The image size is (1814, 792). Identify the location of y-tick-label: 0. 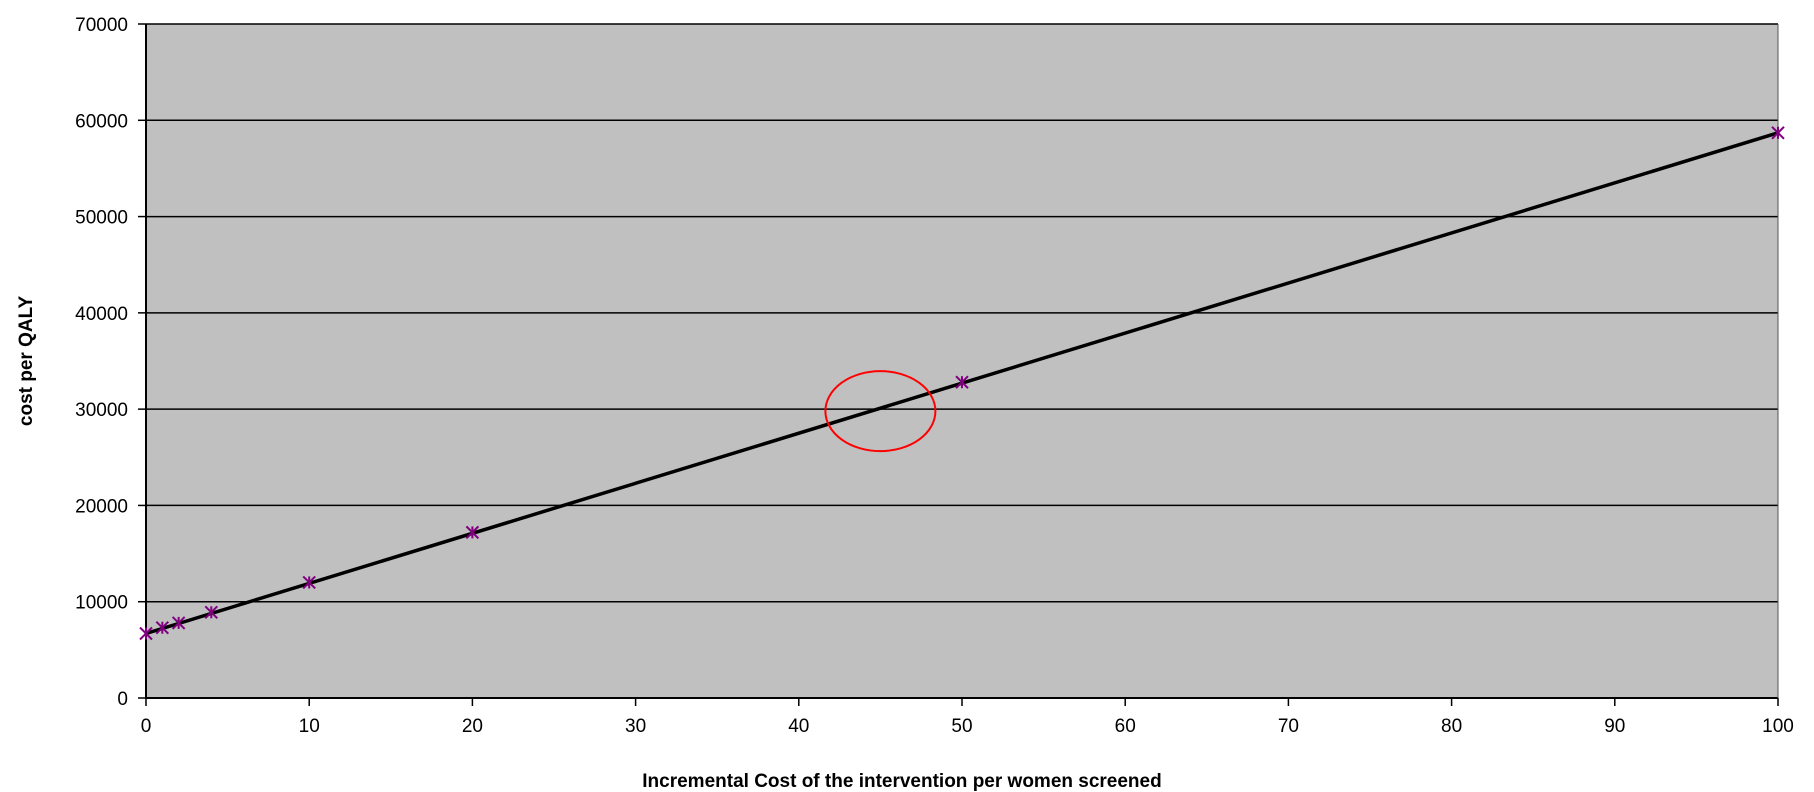
(122, 699).